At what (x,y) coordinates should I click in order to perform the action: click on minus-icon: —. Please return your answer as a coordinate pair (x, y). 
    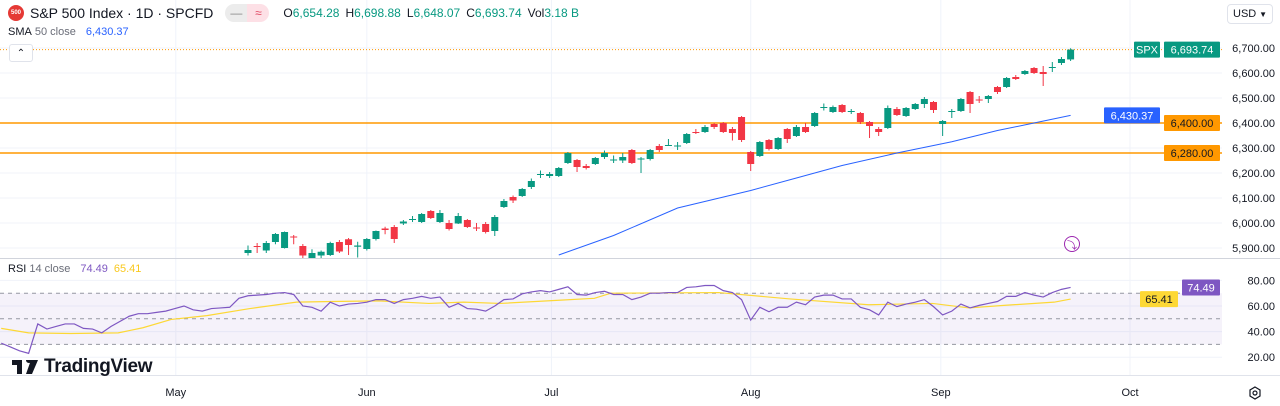
    Looking at the image, I should click on (236, 13).